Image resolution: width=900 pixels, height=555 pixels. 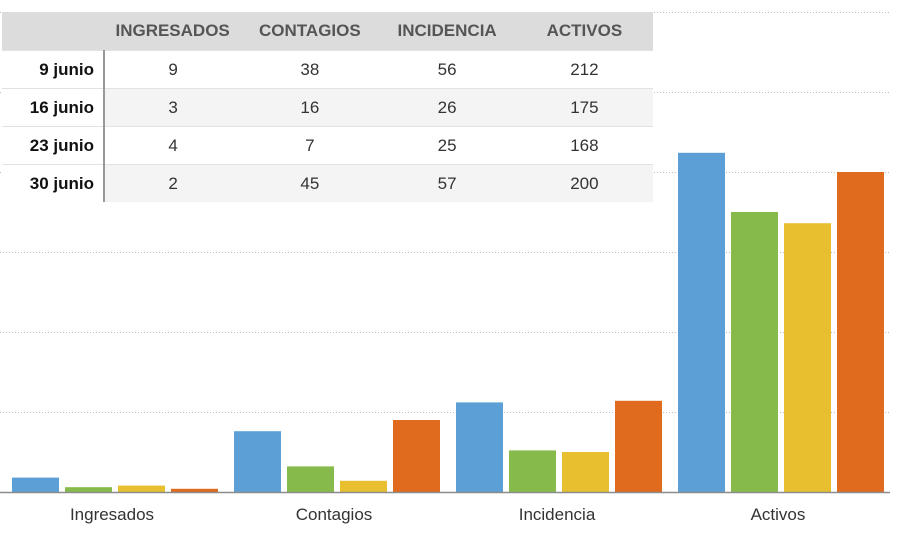 I want to click on table-cell: 3, so click(x=173, y=107).